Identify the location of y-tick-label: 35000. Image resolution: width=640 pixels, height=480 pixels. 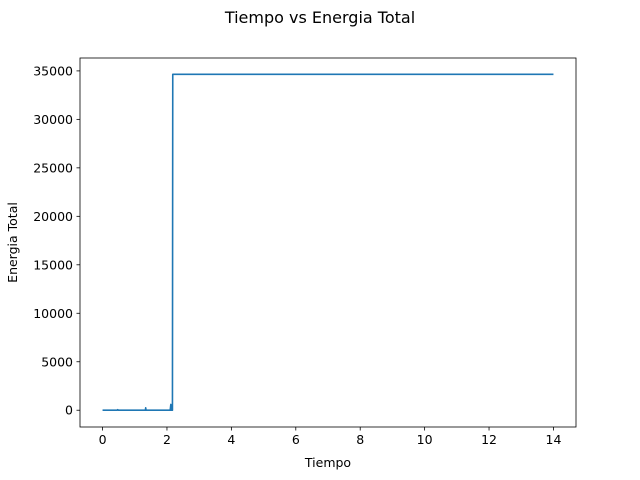
(53, 70).